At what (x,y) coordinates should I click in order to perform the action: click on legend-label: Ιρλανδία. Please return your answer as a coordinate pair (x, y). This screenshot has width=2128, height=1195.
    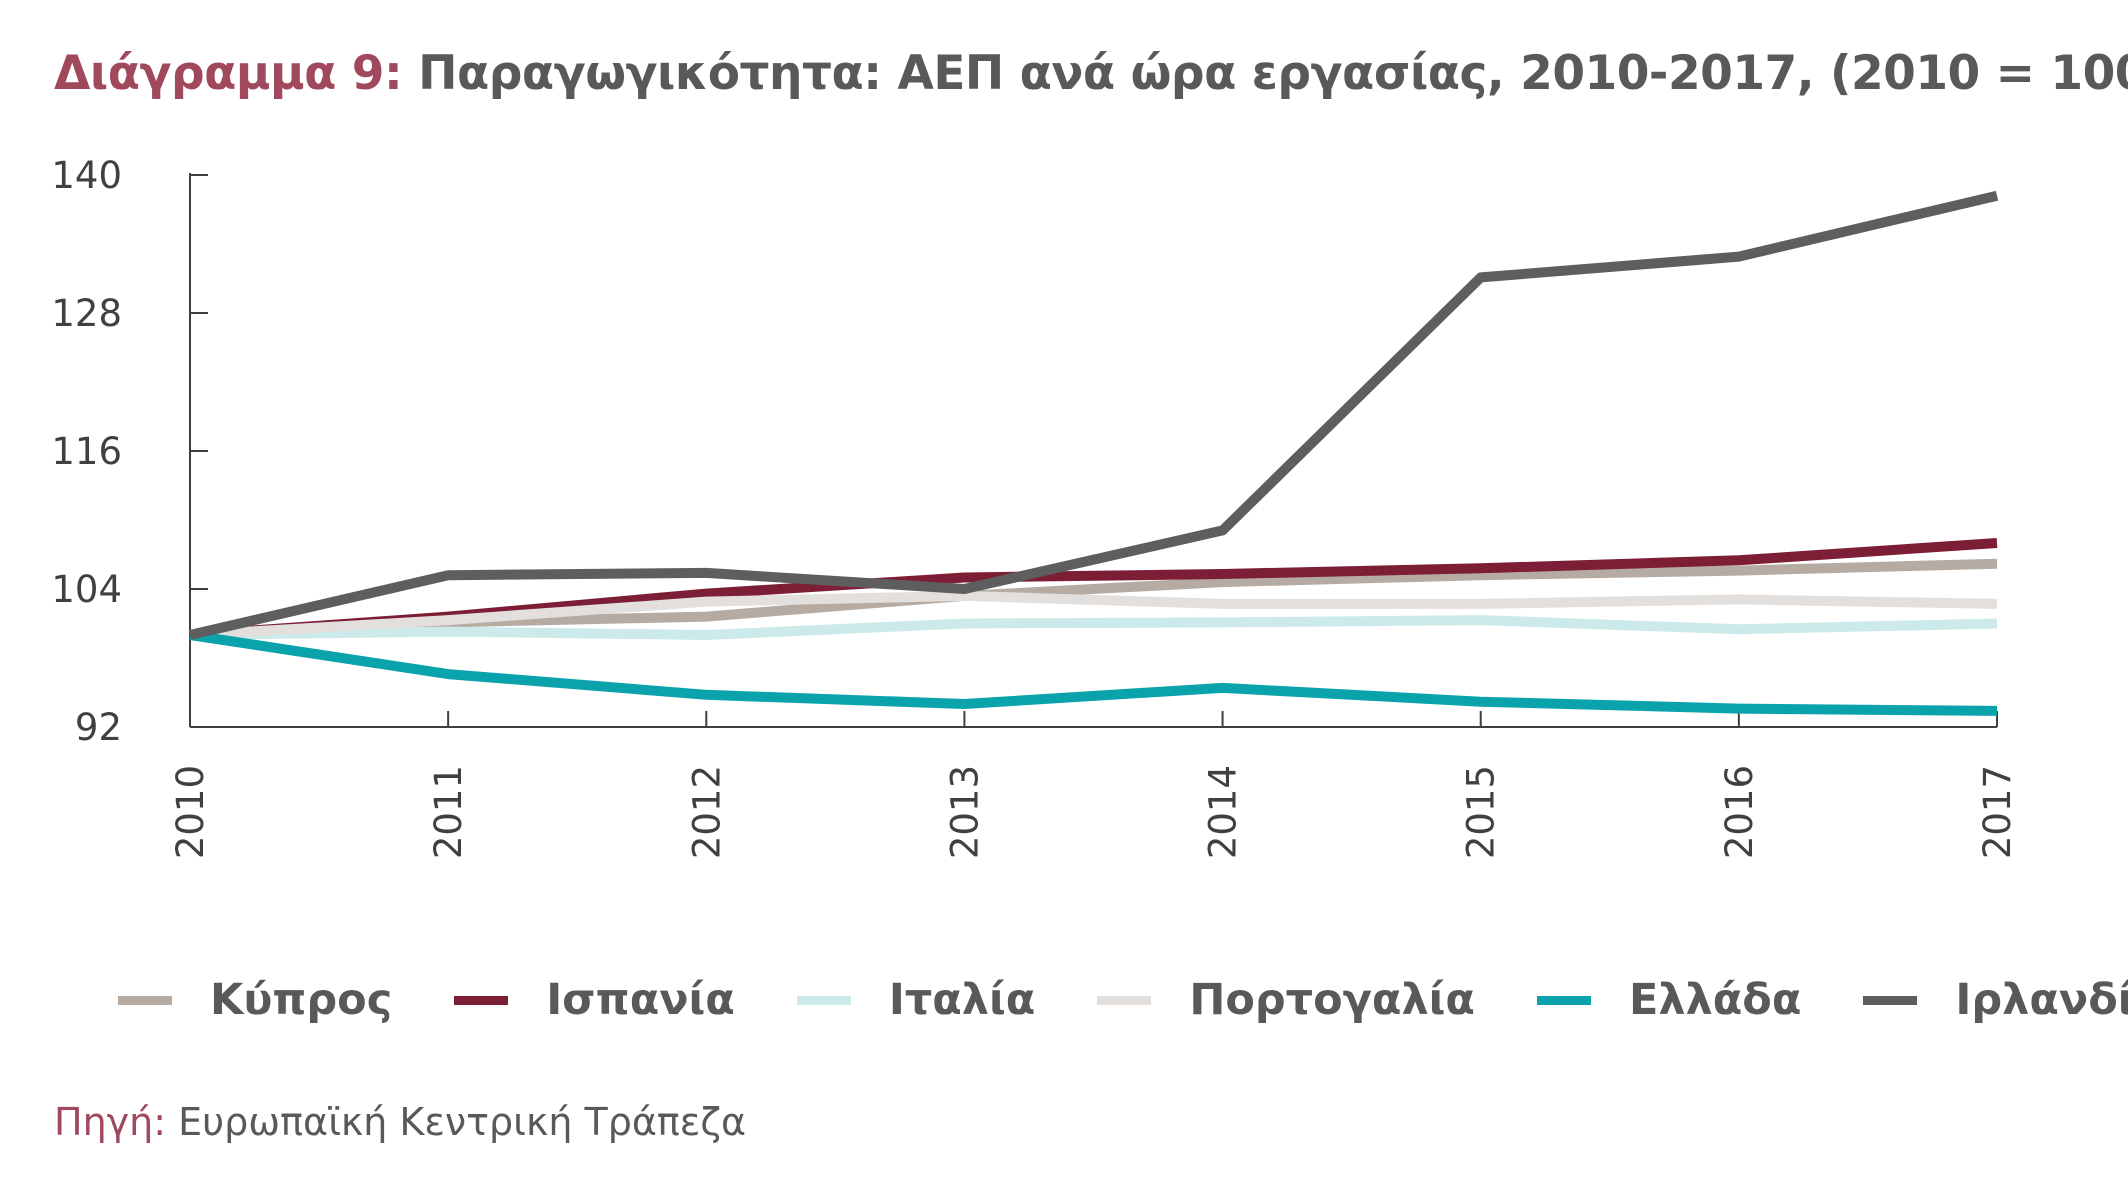
    Looking at the image, I should click on (2041, 1000).